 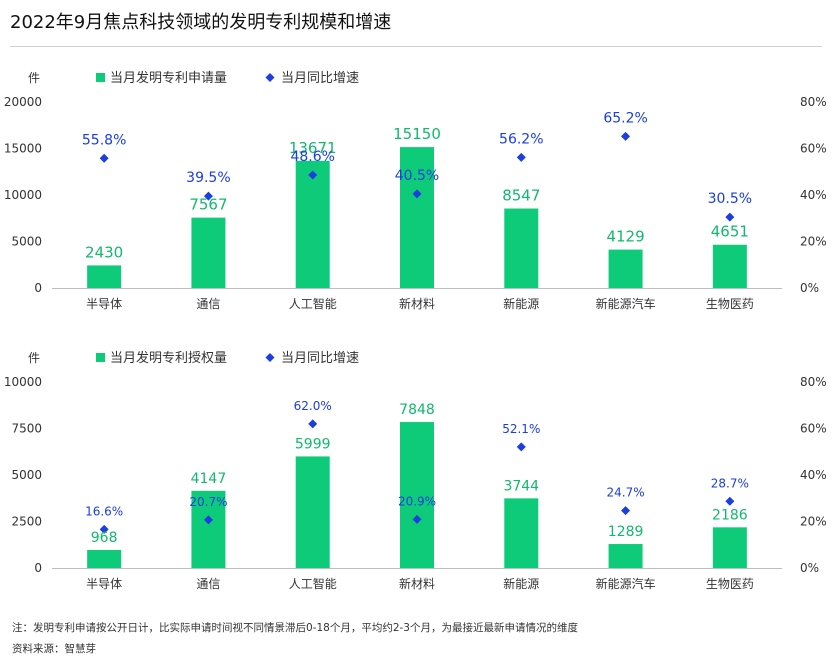 I want to click on bar-value-label: 4651, so click(x=730, y=232).